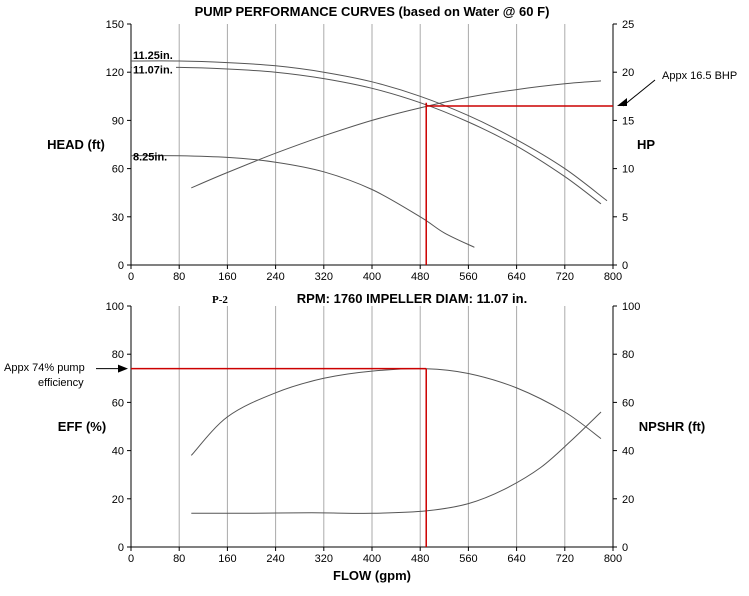 Image resolution: width=749 pixels, height=596 pixels. Describe the element at coordinates (628, 121) in the screenshot. I see `top-y2-tick-label: 15` at that location.